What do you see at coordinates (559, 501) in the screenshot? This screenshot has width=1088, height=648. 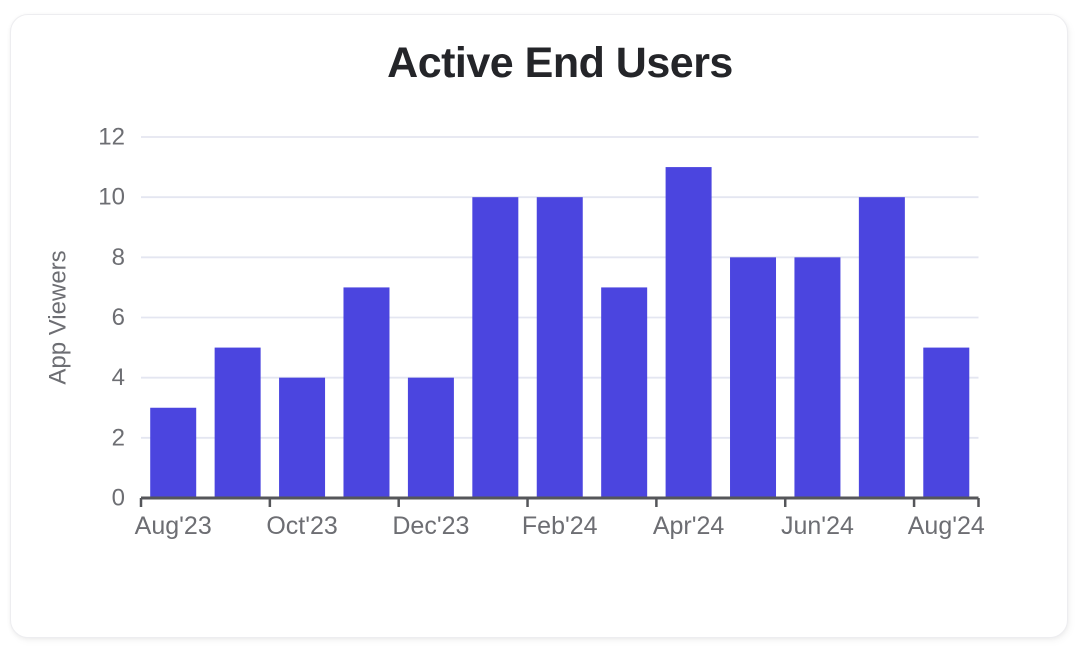 I see `axis-layer` at bounding box center [559, 501].